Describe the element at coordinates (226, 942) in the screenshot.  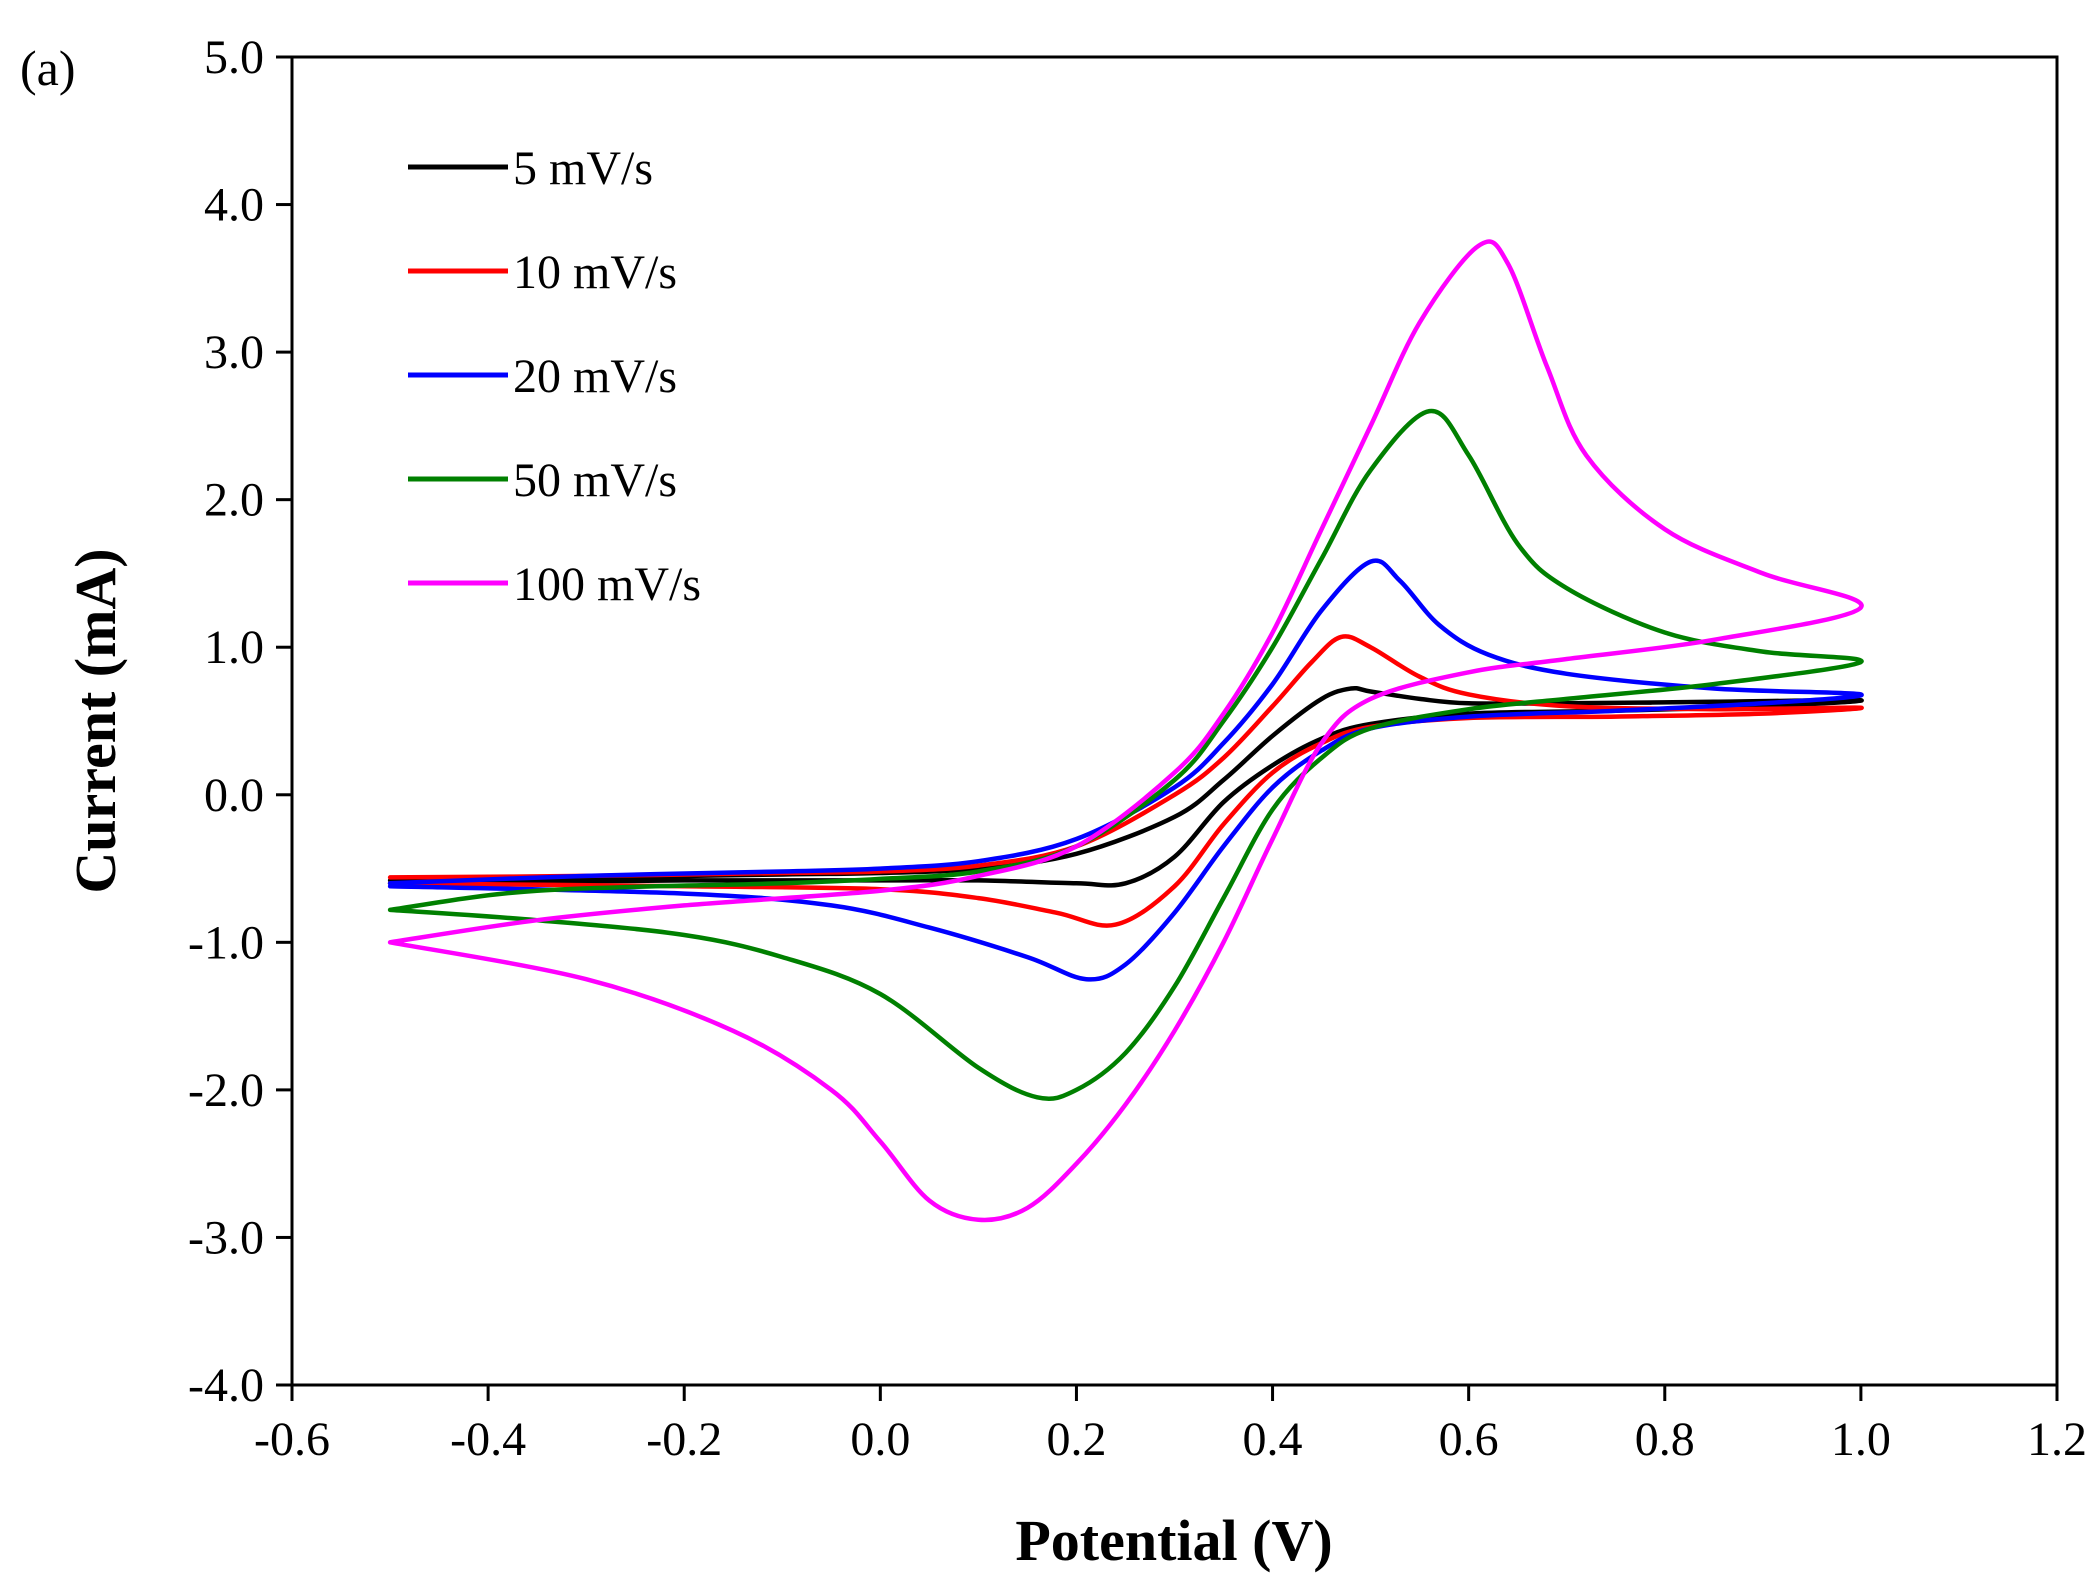
I see `y-tick-label: -1.0` at that location.